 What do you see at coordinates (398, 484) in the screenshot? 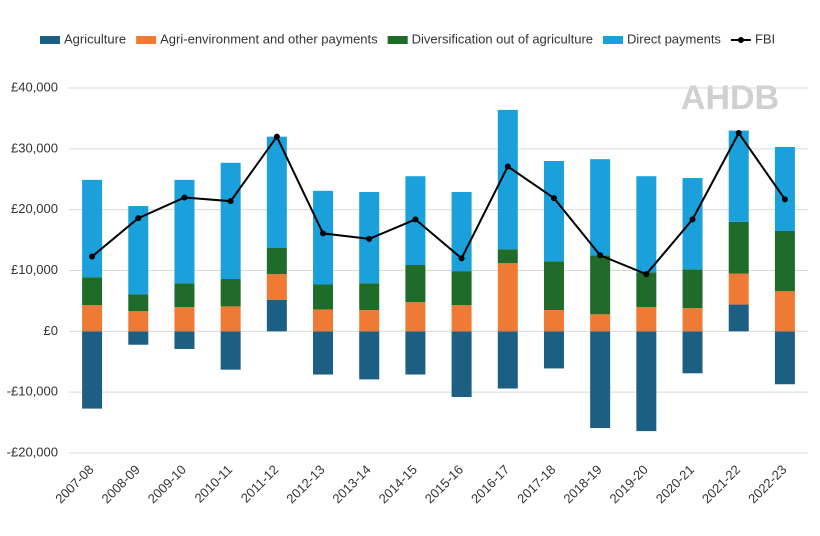
I see `x-tick-label: 2014-15` at bounding box center [398, 484].